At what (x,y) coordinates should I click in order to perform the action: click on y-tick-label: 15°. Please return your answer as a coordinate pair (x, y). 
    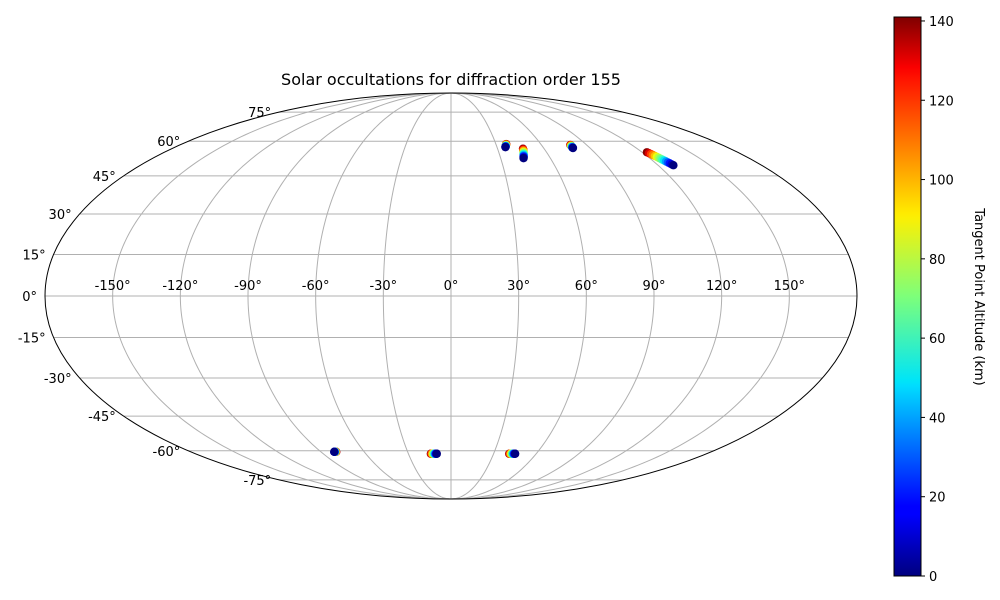
    Looking at the image, I should click on (34, 255).